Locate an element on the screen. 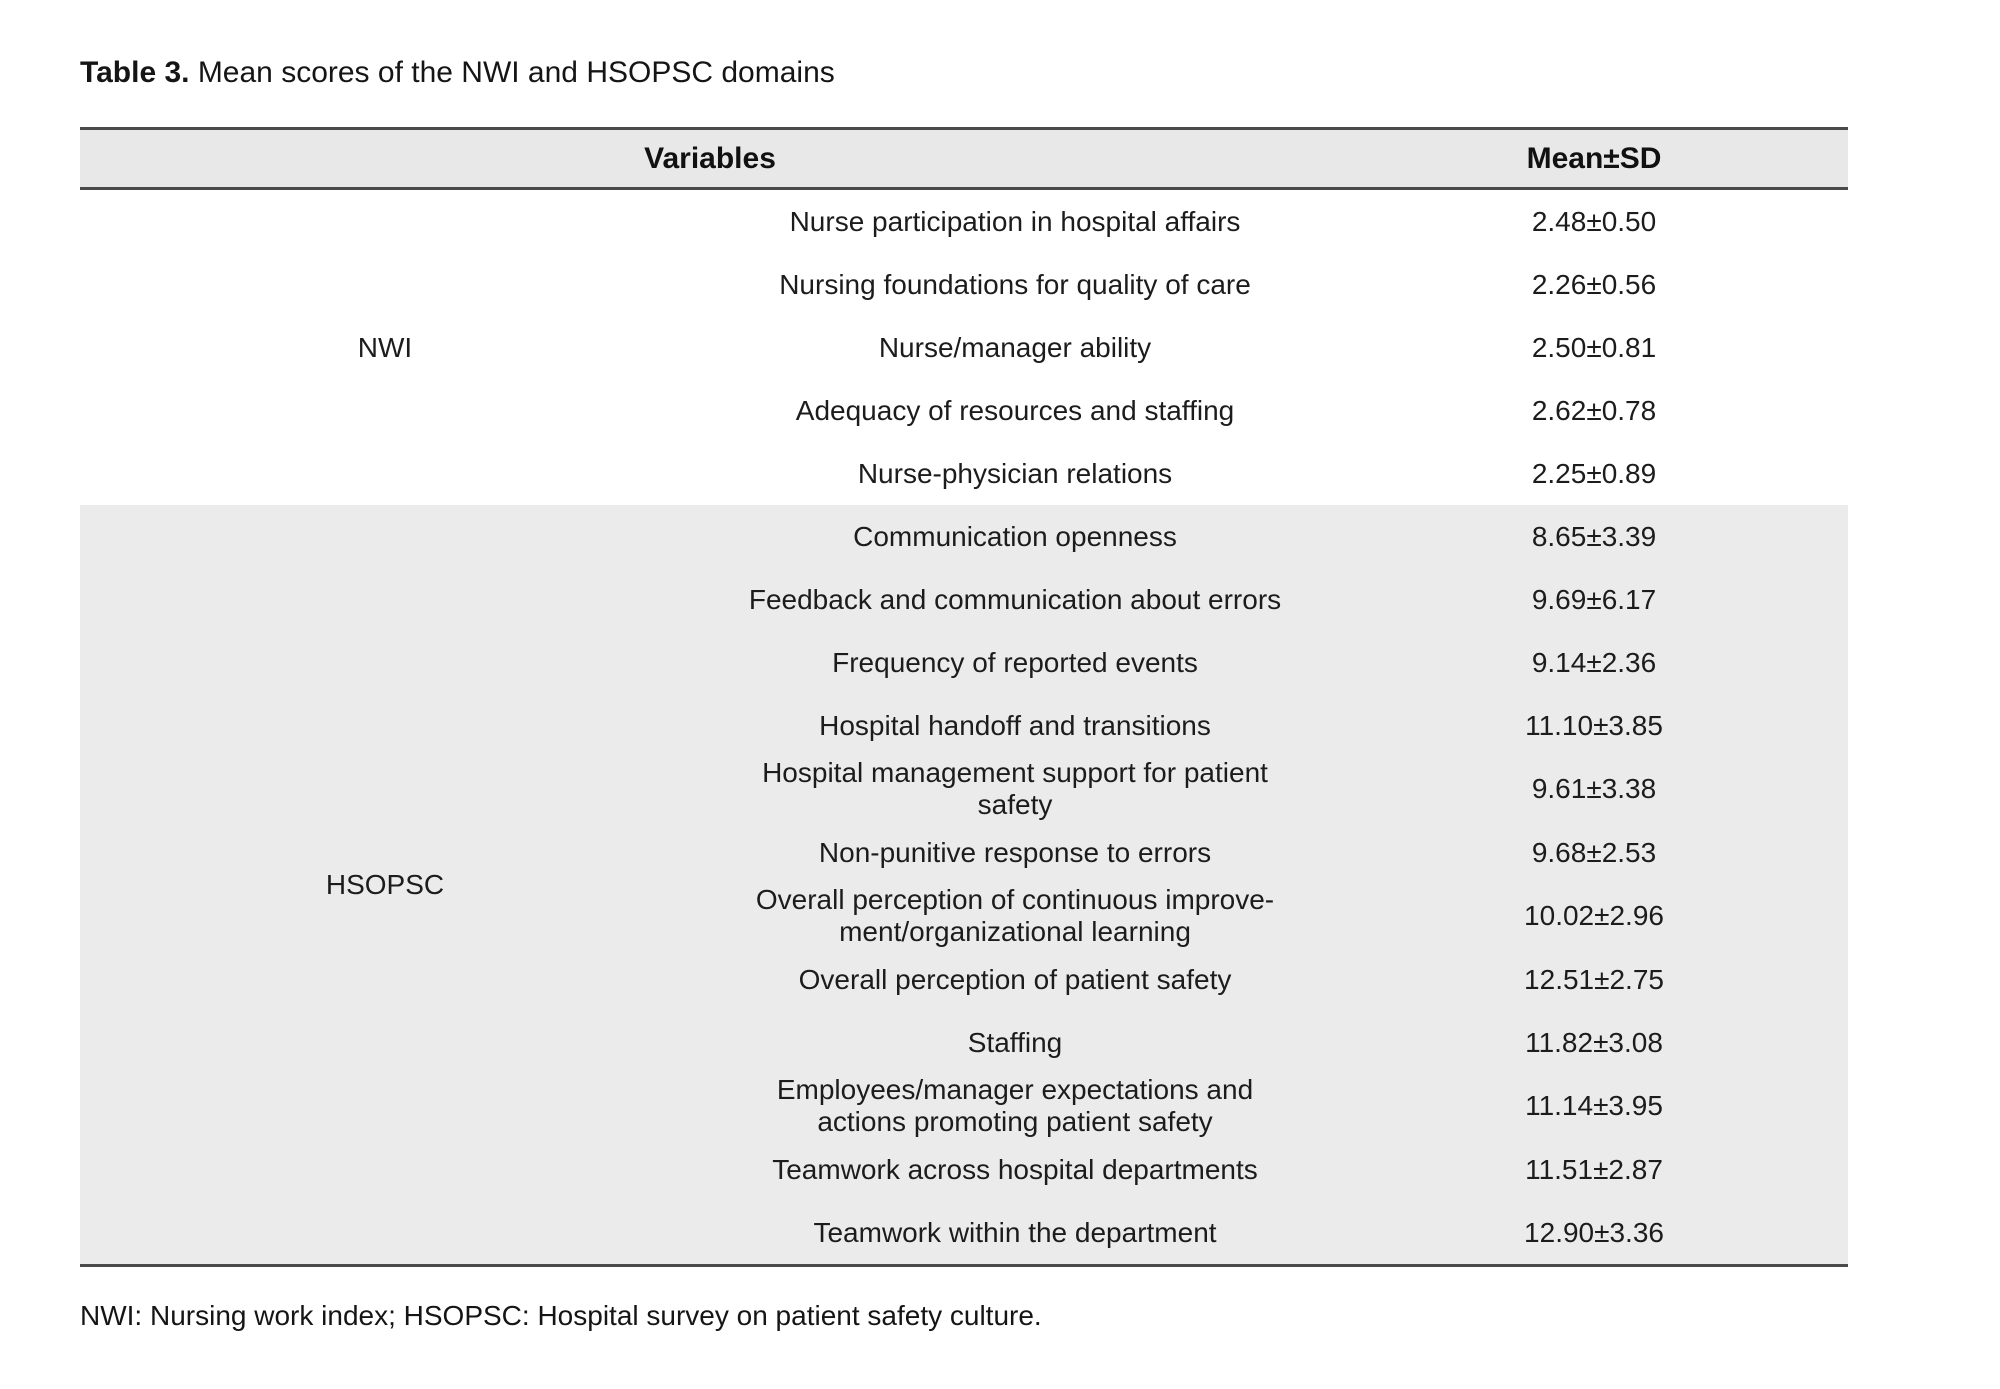 Image resolution: width=2000 pixels, height=1389 pixels. variable-cell: Adequacy of resources and staffing is located at coordinates (1015, 410).